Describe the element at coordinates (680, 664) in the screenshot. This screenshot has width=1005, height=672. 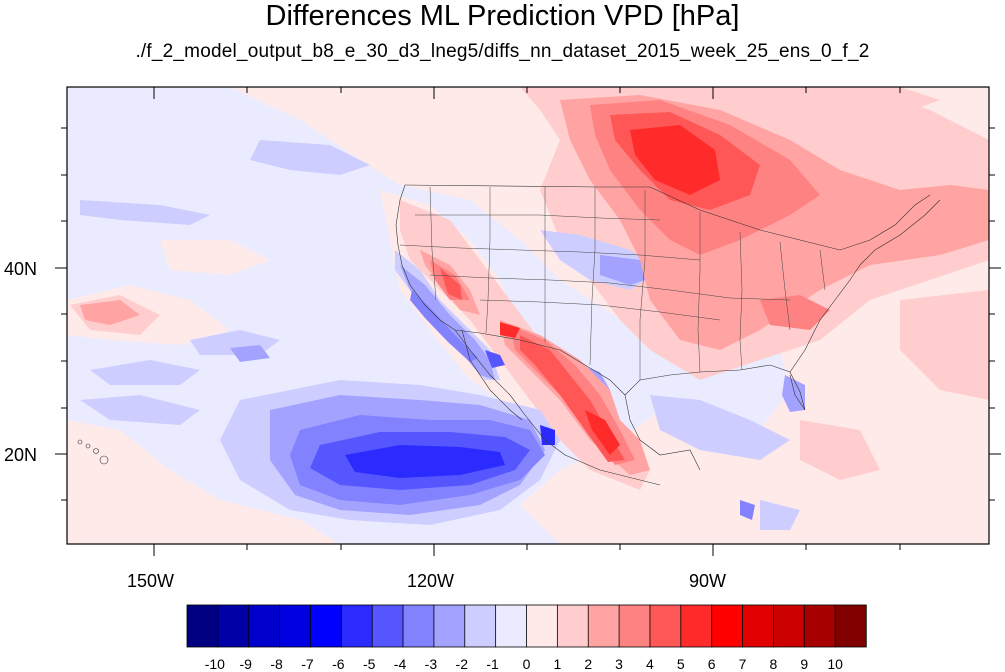
I see `colorbar-tick-label: 5` at that location.